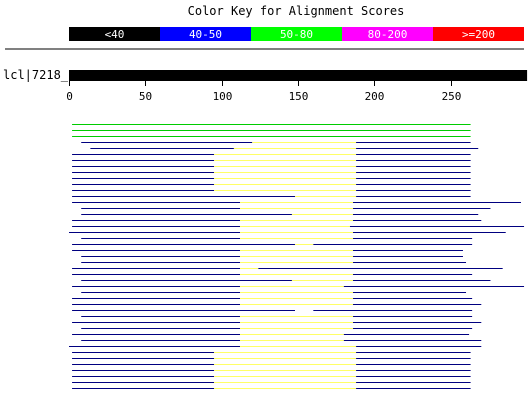 The width and height of the screenshot is (529, 409). Describe the element at coordinates (299, 96) in the screenshot. I see `axis-tick-label: 150` at that location.